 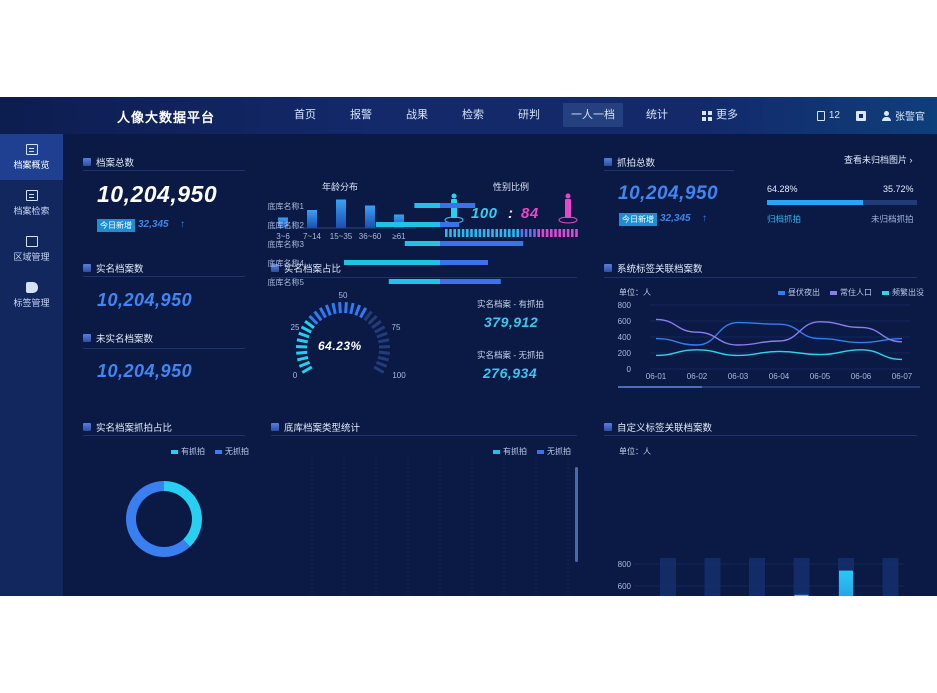 What do you see at coordinates (306, 268) in the screenshot?
I see `real-ratio-title: 实名档案占比` at bounding box center [306, 268].